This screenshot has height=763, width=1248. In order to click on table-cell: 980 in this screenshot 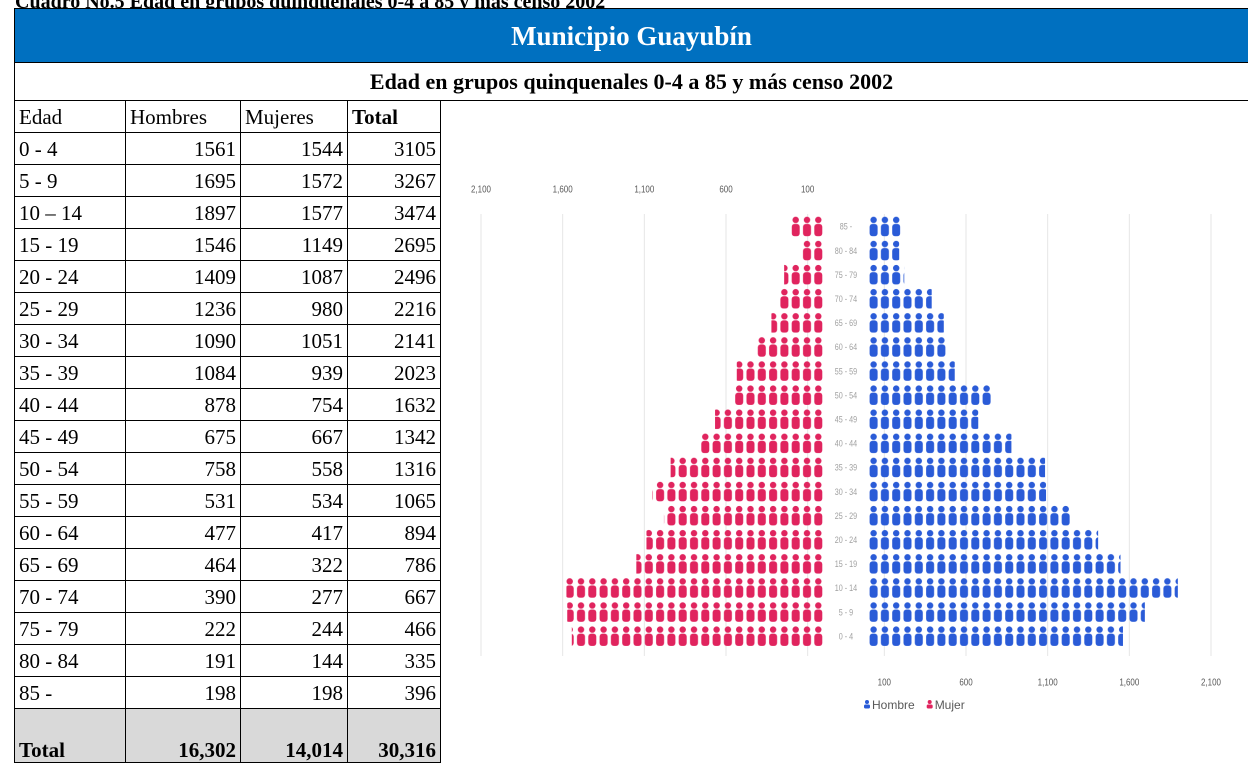, I will do `click(294, 308)`.